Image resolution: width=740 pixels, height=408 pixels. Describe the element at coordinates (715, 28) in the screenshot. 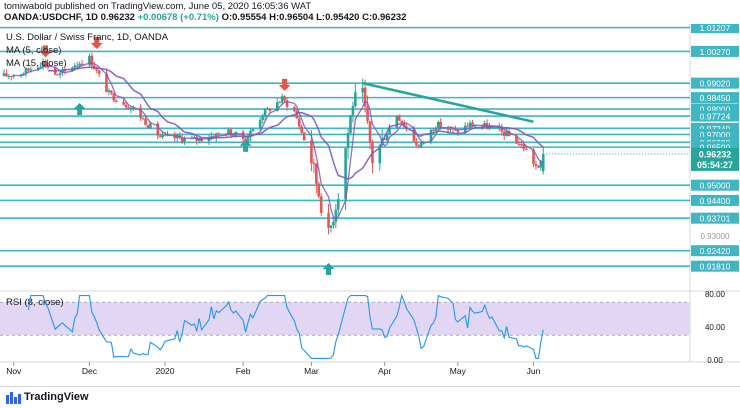

I see `level-price-label: 1.01207` at that location.